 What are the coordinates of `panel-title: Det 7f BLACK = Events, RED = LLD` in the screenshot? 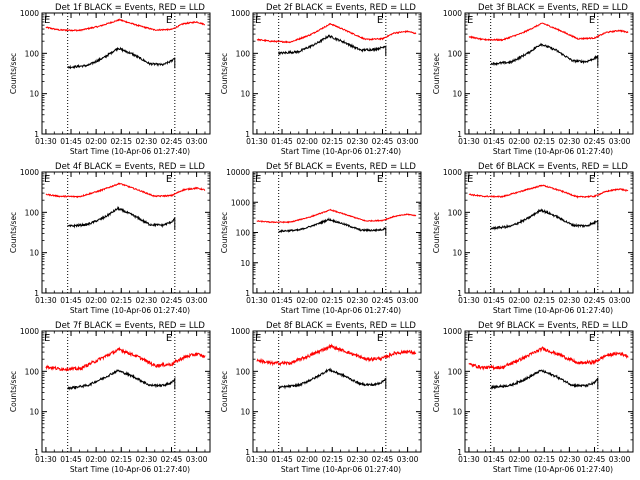 It's located at (130, 326).